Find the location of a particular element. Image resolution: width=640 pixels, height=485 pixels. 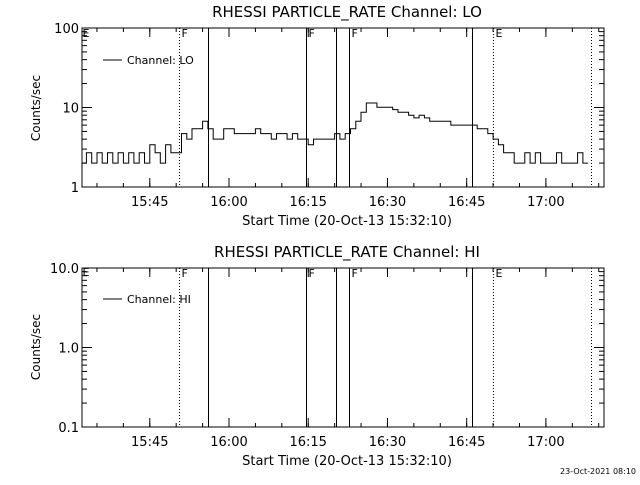

timestamp: 23-Oct-2021 08:10 is located at coordinates (598, 471).